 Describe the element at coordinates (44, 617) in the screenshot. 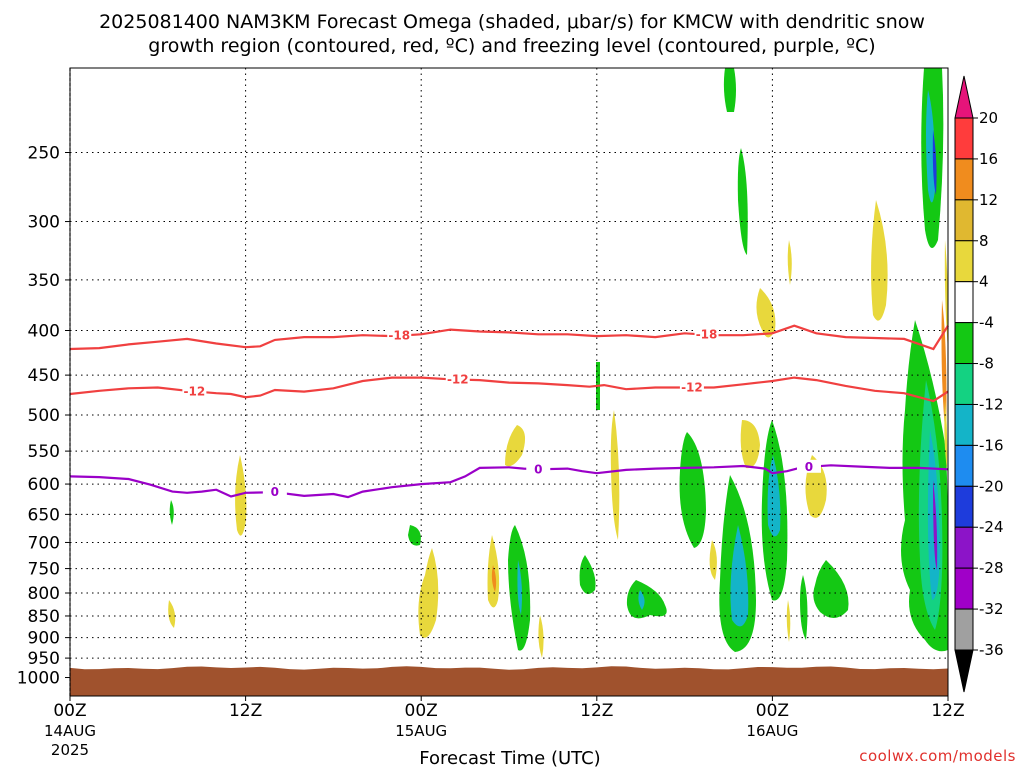

I see `y-tick-label: 850` at that location.